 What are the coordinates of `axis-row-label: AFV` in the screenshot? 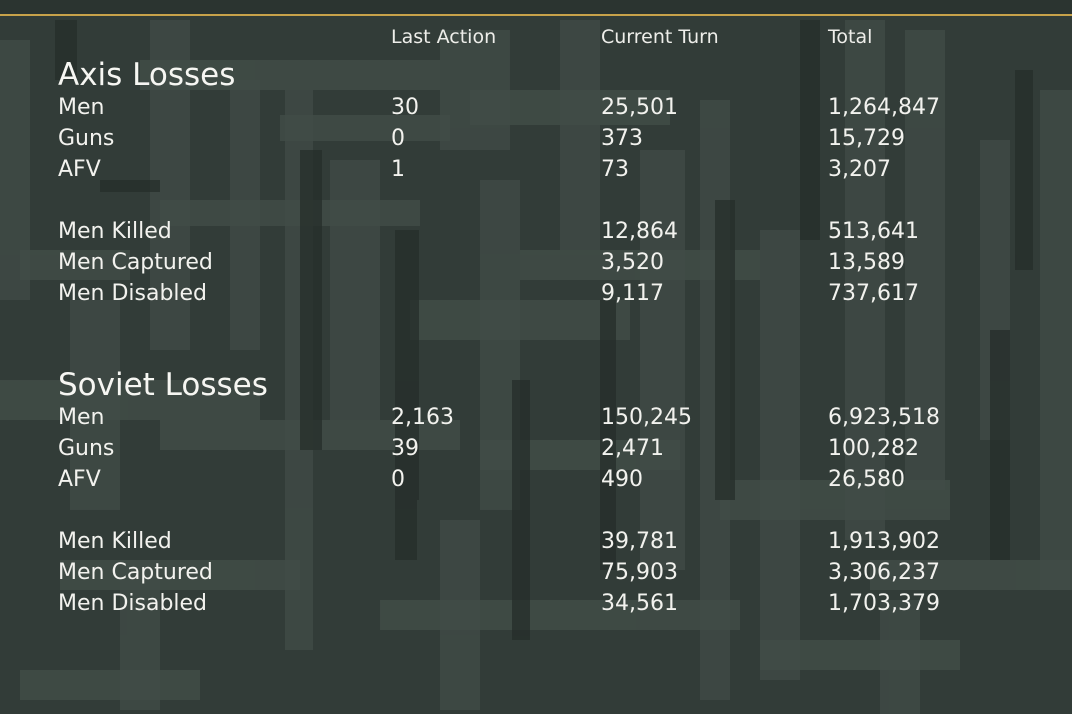 It's located at (79, 169).